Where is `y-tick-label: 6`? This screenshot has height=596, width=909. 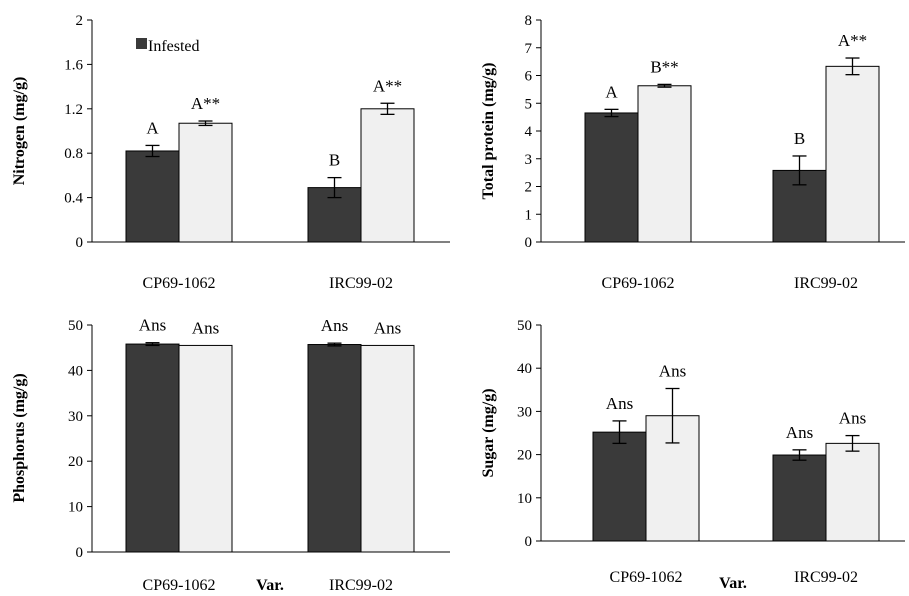 y-tick-label: 6 is located at coordinates (529, 77).